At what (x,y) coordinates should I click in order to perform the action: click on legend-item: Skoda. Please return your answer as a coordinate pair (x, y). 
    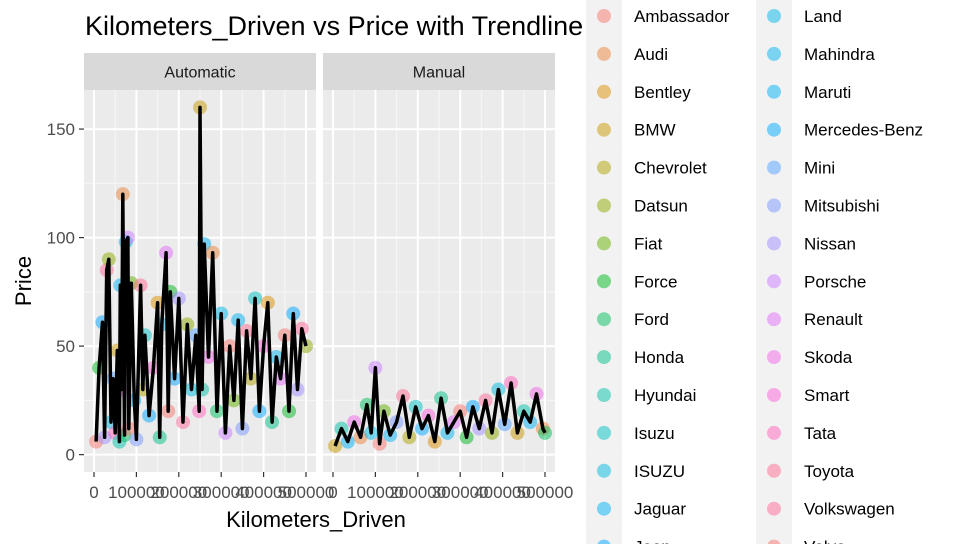
    Looking at the image, I should click on (804, 357).